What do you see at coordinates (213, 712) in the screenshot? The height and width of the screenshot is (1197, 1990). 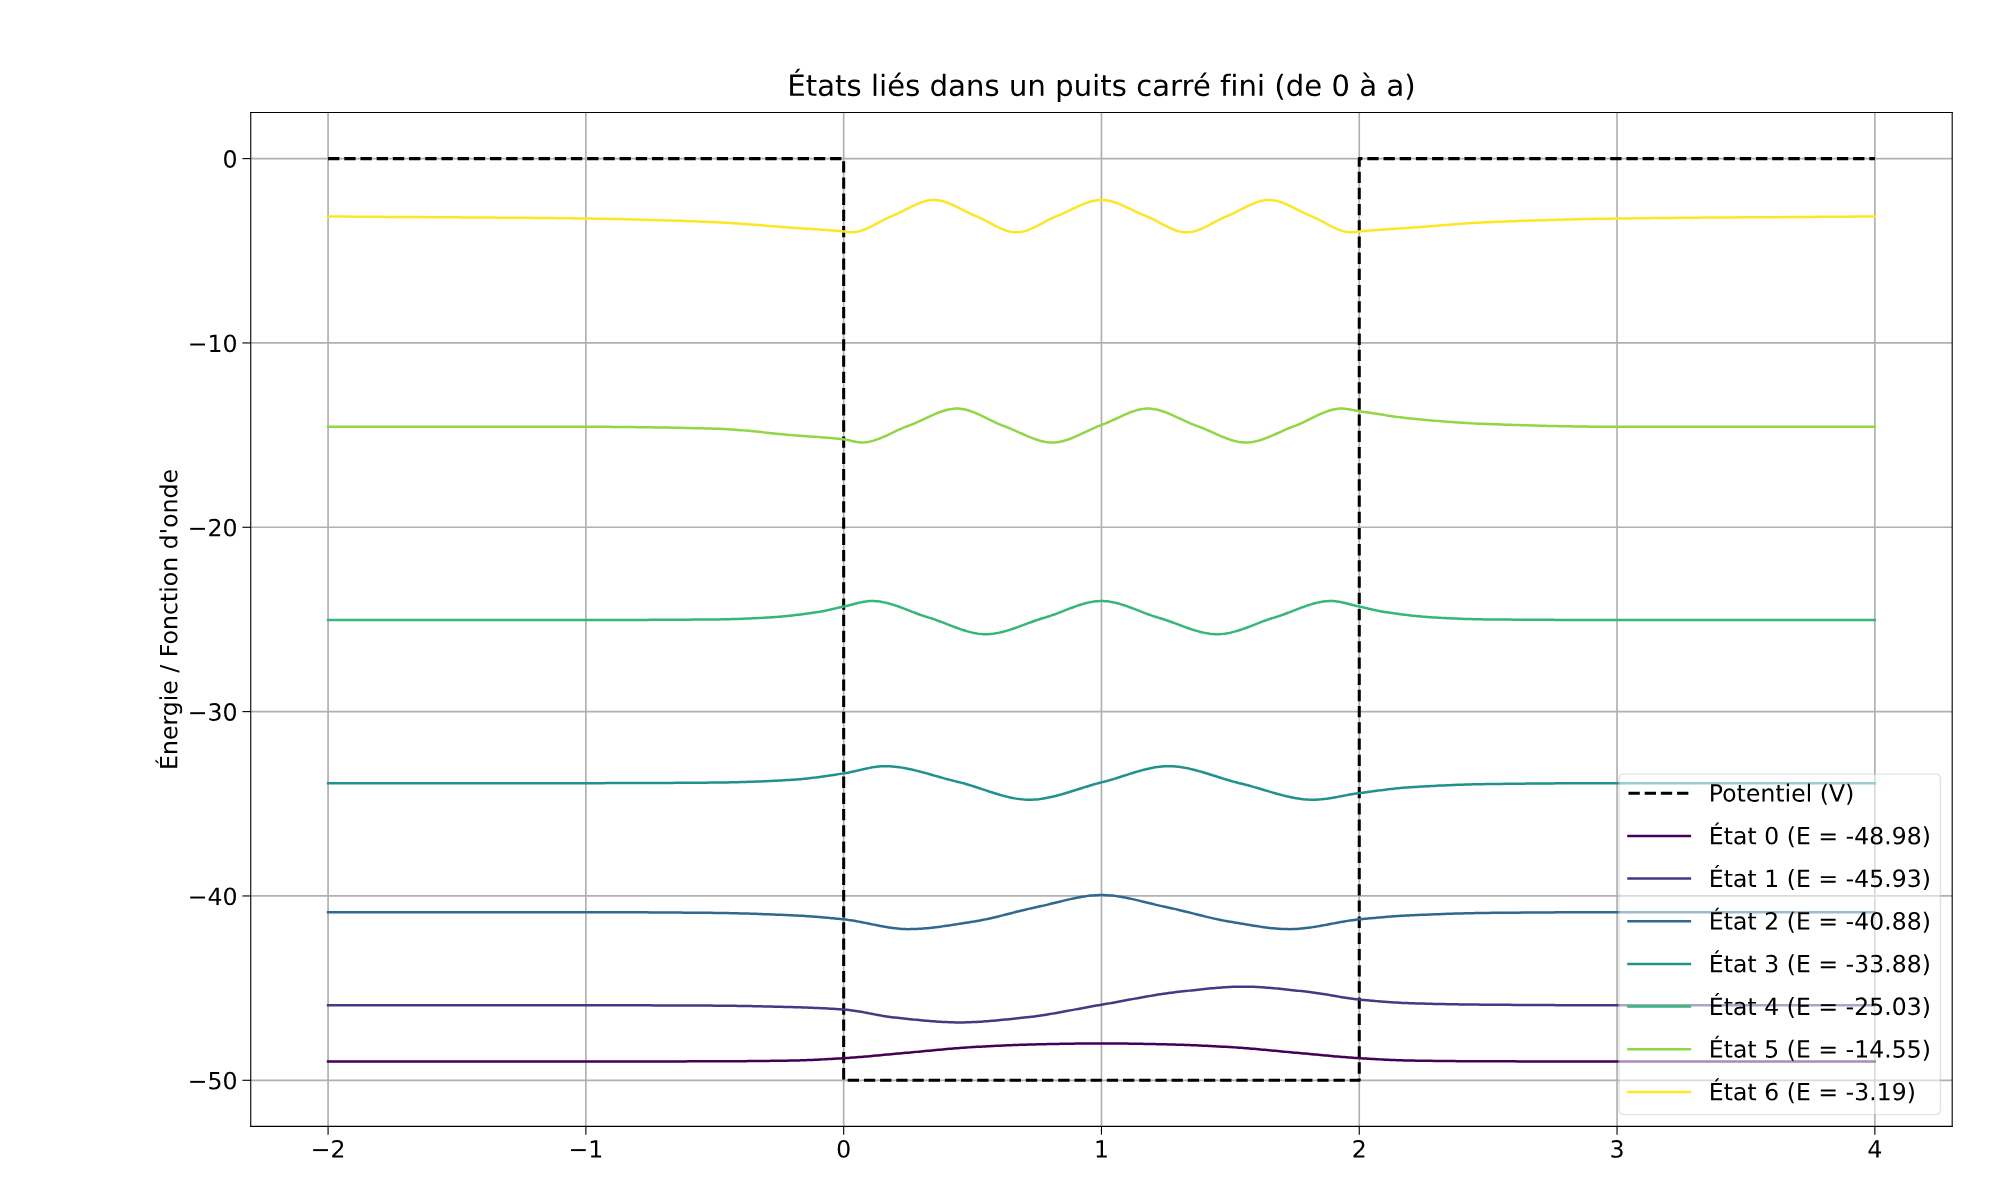 I see `y-tick-label: −30` at bounding box center [213, 712].